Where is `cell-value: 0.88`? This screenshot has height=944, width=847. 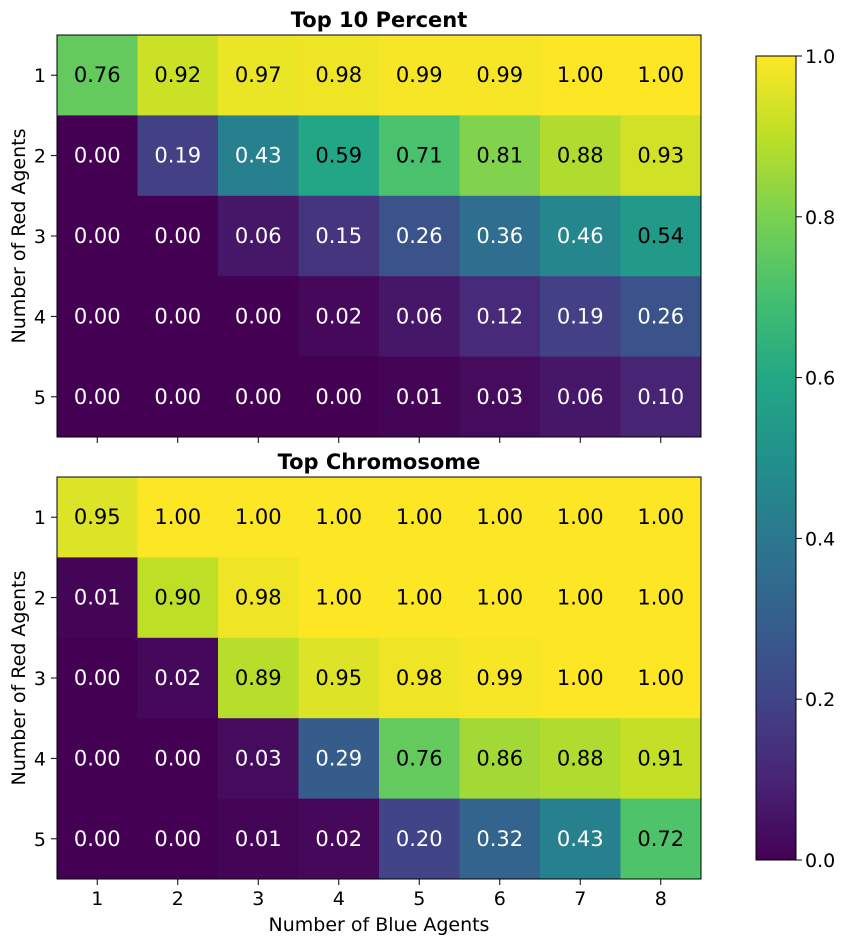
cell-value: 0.88 is located at coordinates (580, 156).